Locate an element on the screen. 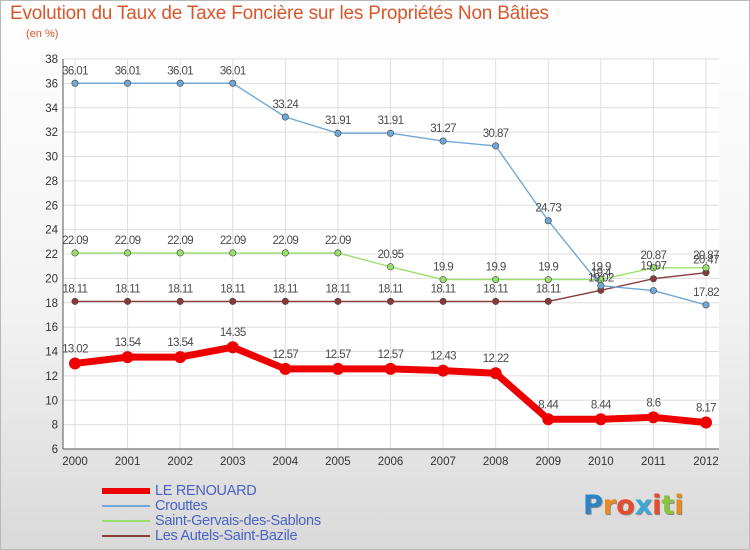  logo-letter: o is located at coordinates (625, 505).